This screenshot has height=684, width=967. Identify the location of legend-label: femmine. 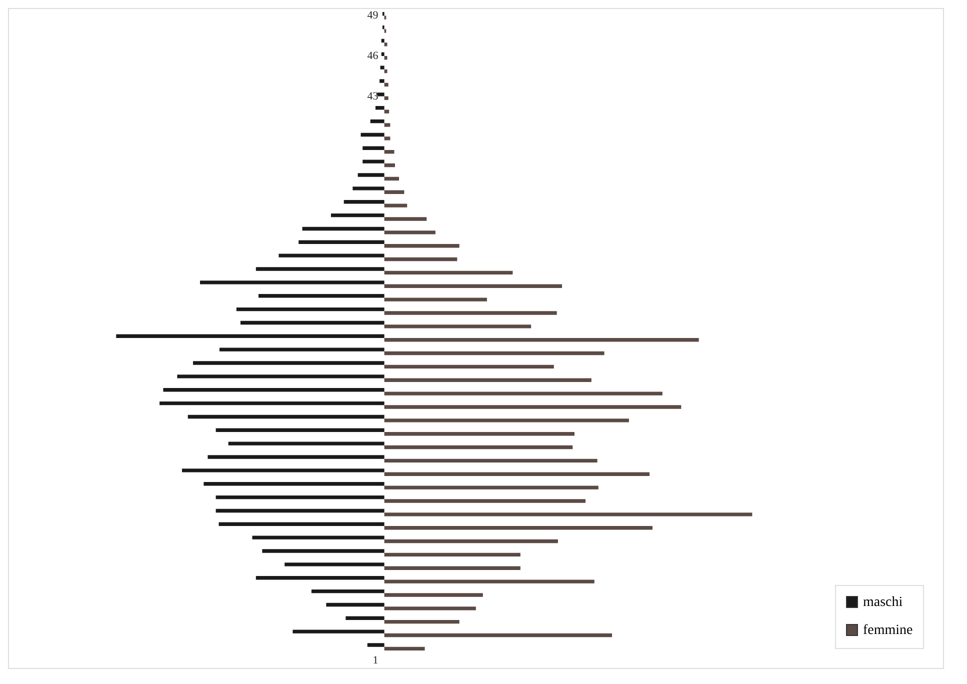
(888, 630).